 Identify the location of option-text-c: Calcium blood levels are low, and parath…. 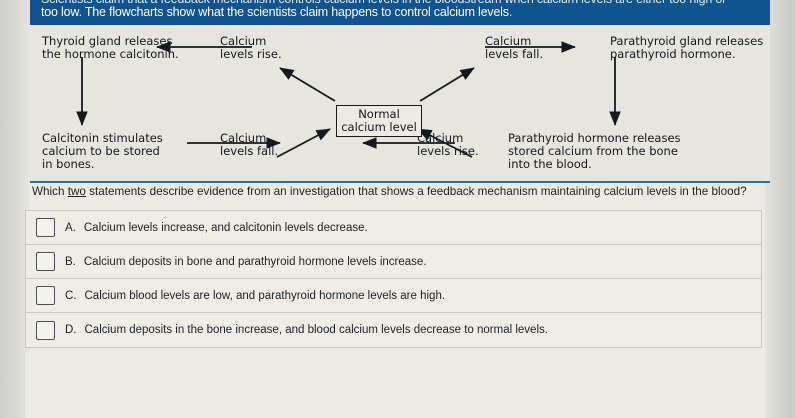
(265, 295).